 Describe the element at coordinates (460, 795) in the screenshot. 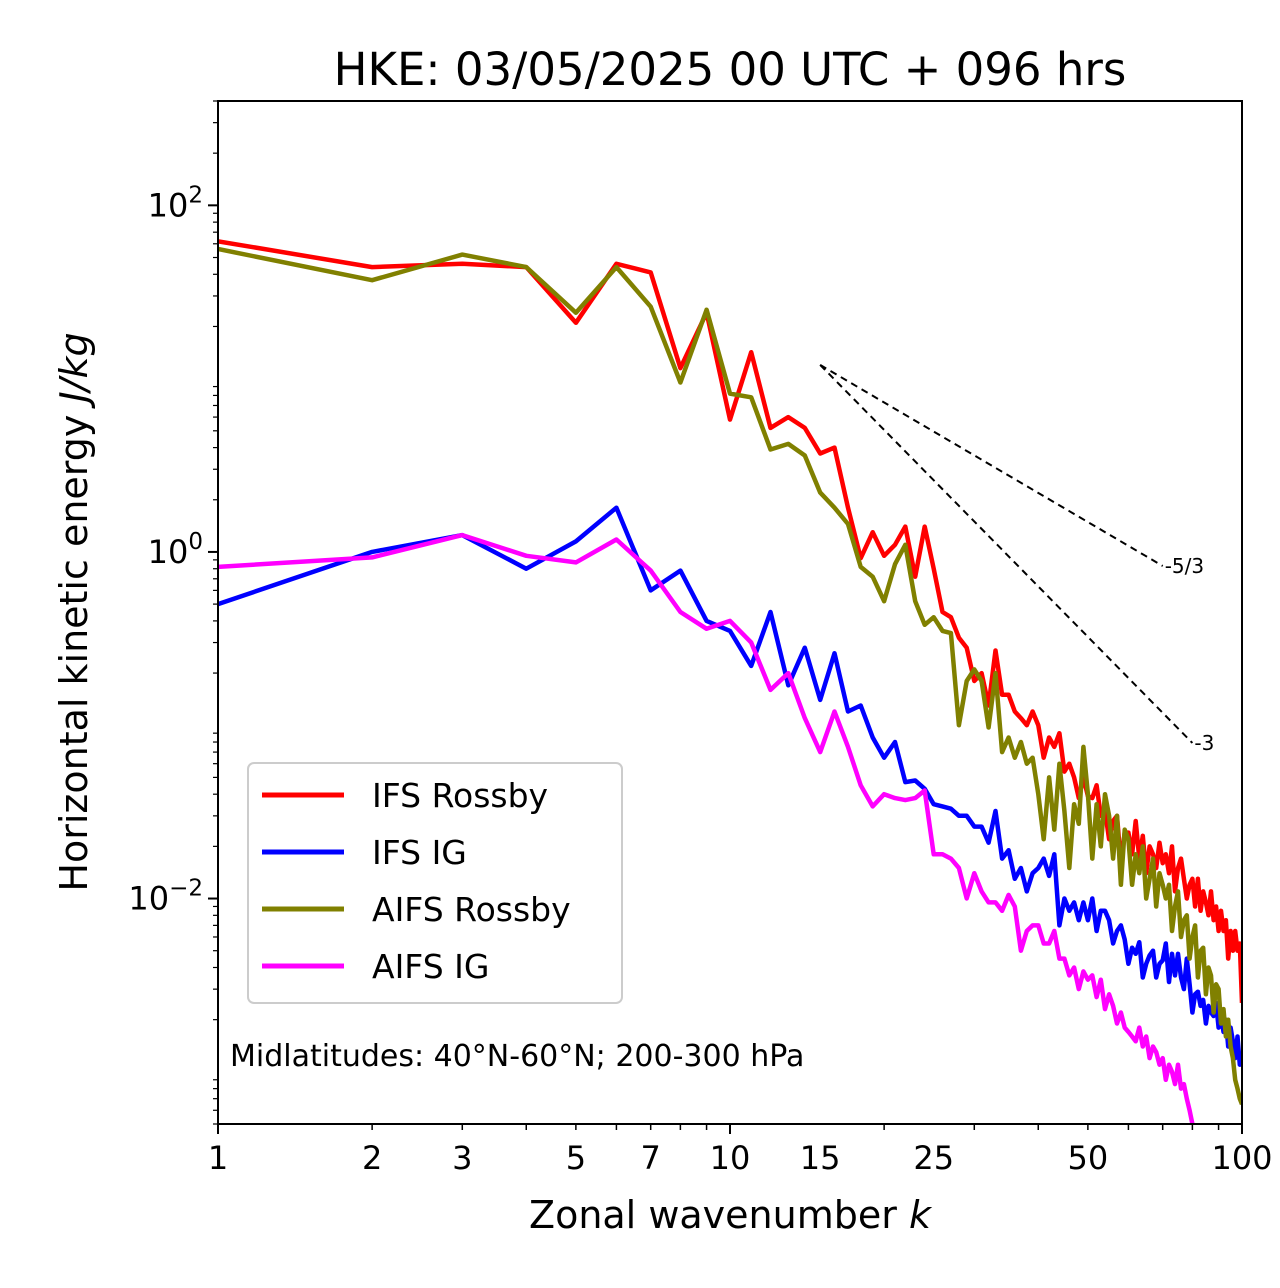

I see `legend-label-ifs-rossby: IFS Rossby` at that location.